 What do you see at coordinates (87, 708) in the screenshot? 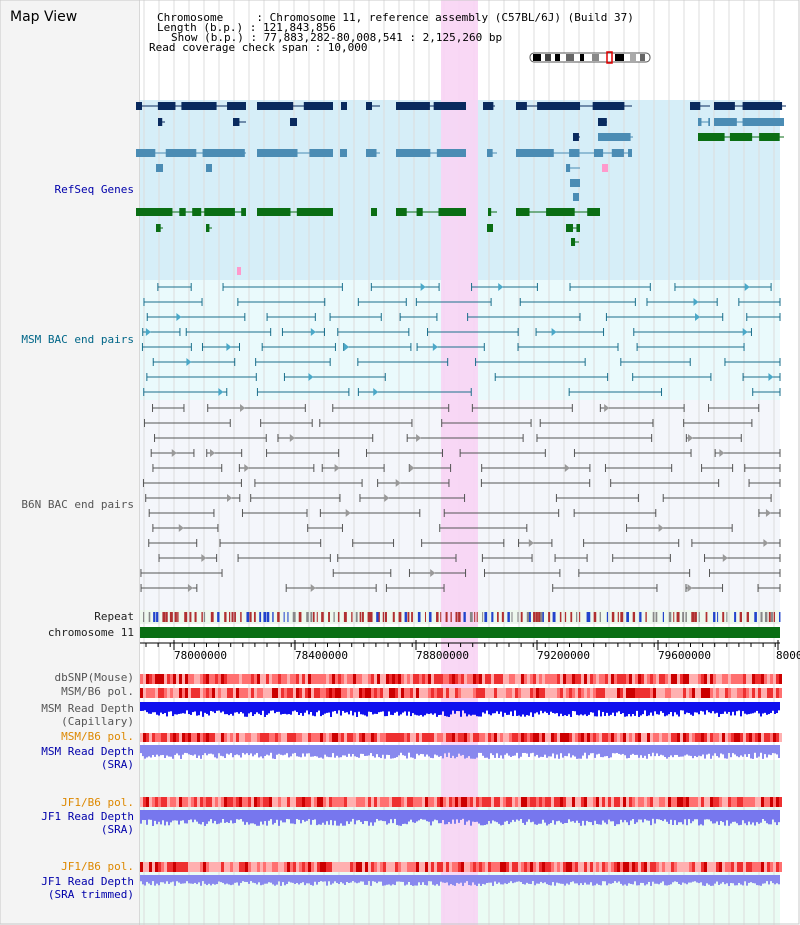
I see `msm-read-depth-capillary-label: MSM Read Depth` at bounding box center [87, 708].